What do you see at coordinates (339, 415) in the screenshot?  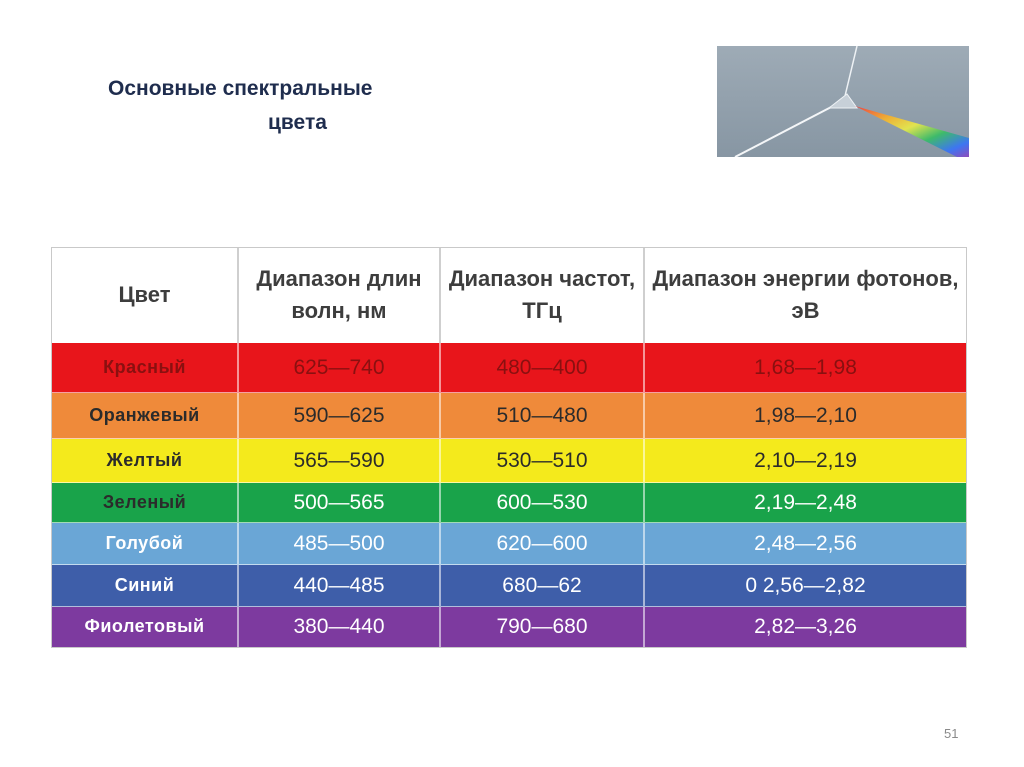 I see `row-wavelength: 590—625` at bounding box center [339, 415].